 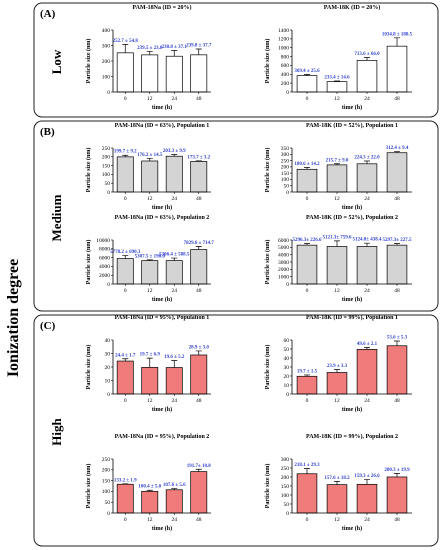 I want to click on y-tick-label: 3000, so click(x=283, y=263).